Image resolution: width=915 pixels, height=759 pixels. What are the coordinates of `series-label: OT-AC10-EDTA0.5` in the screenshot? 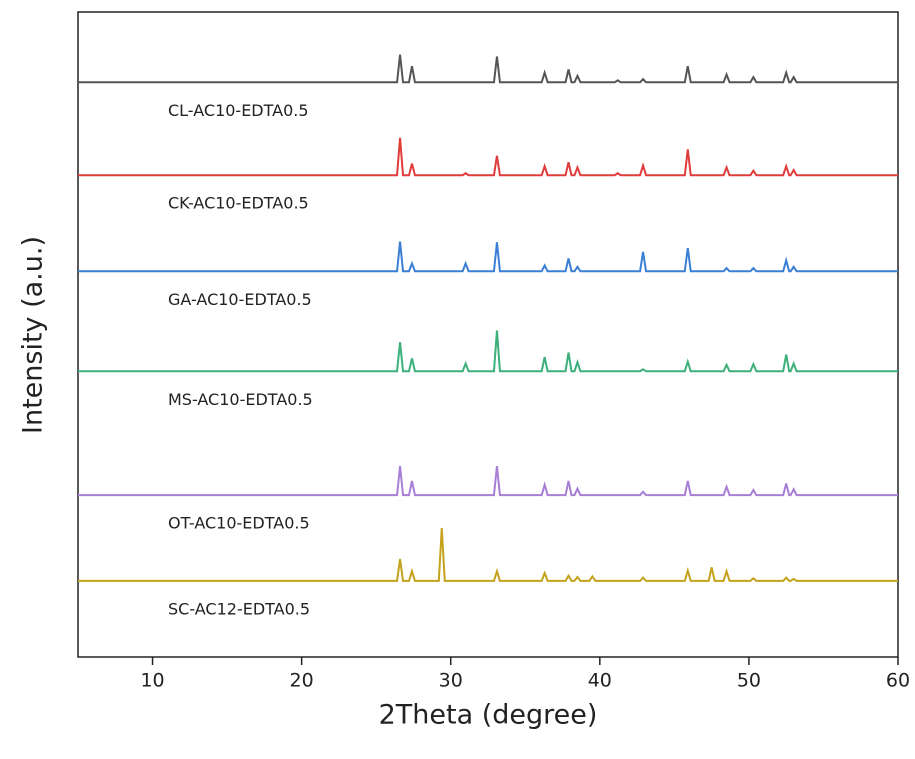 It's located at (239, 523).